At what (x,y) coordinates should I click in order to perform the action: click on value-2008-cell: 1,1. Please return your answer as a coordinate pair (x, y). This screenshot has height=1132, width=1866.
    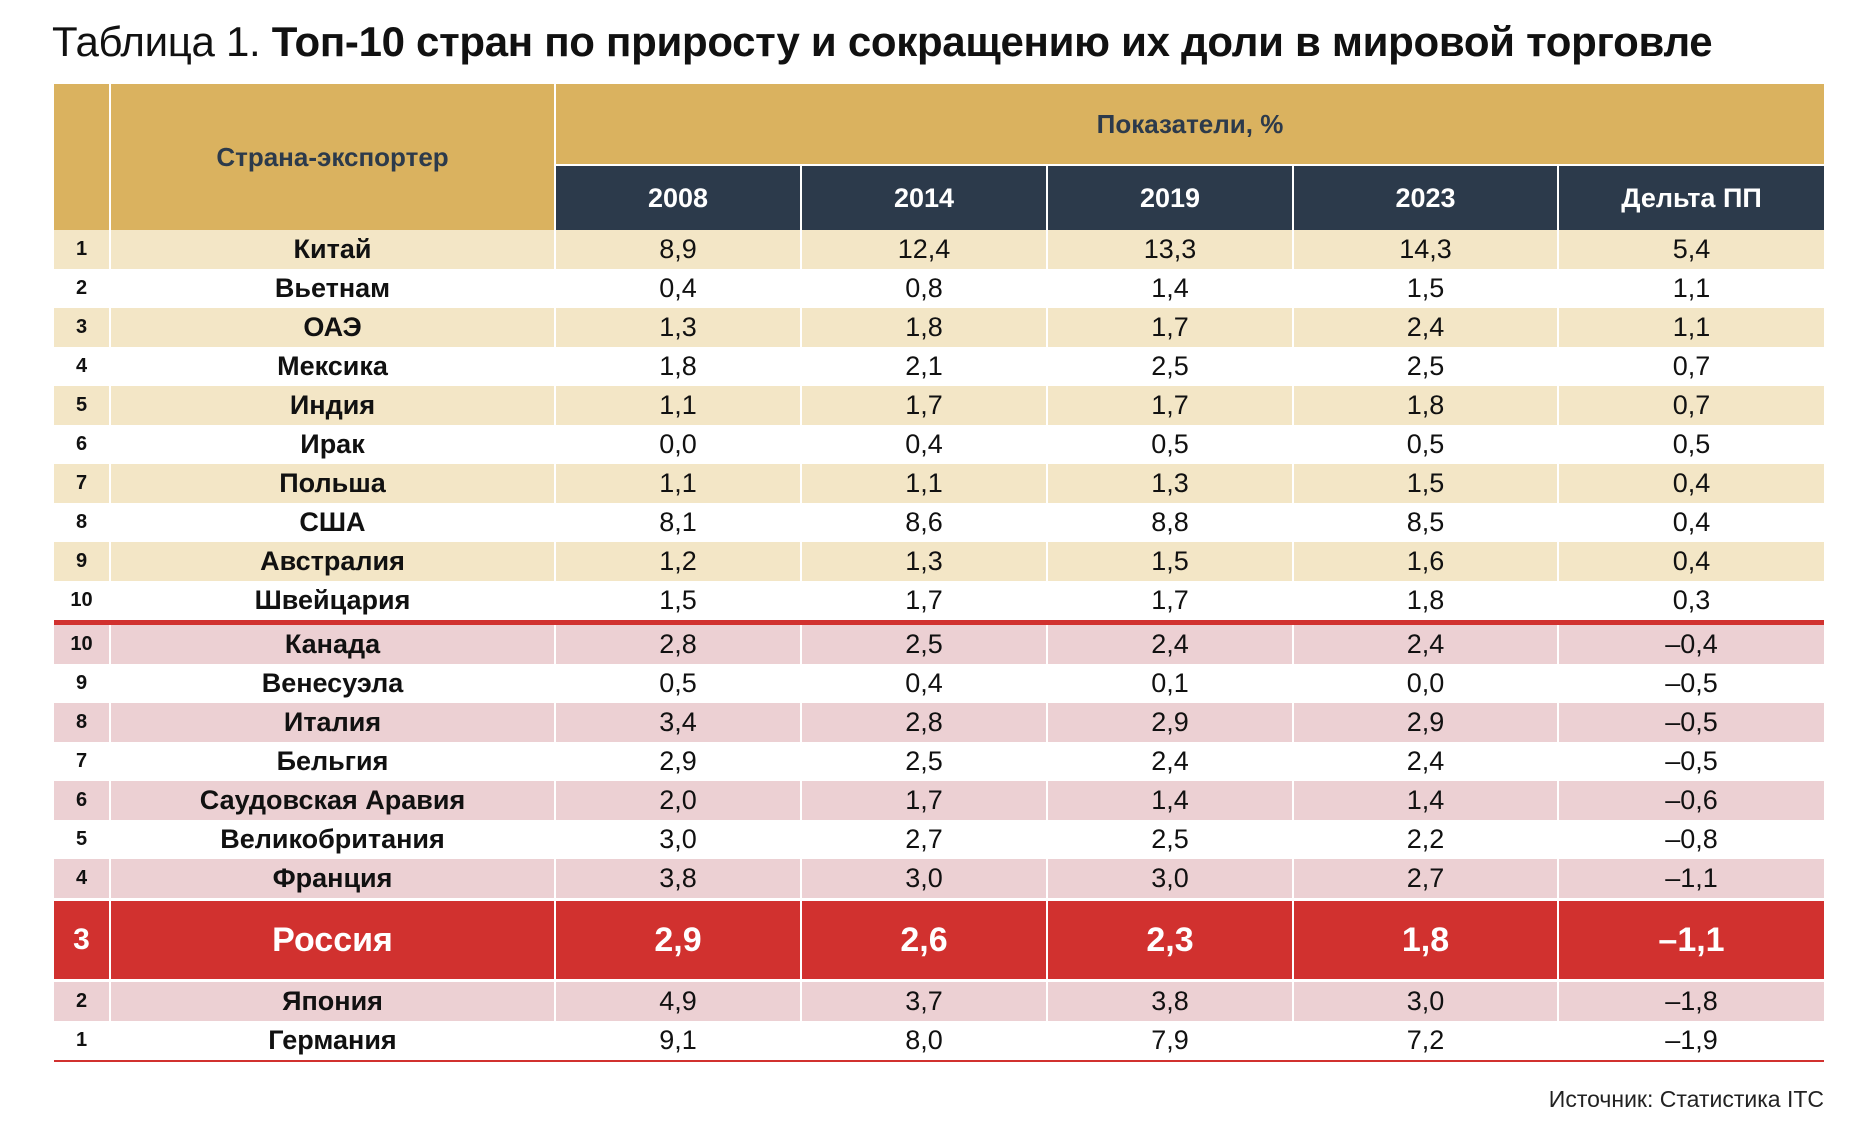
    Looking at the image, I should click on (678, 405).